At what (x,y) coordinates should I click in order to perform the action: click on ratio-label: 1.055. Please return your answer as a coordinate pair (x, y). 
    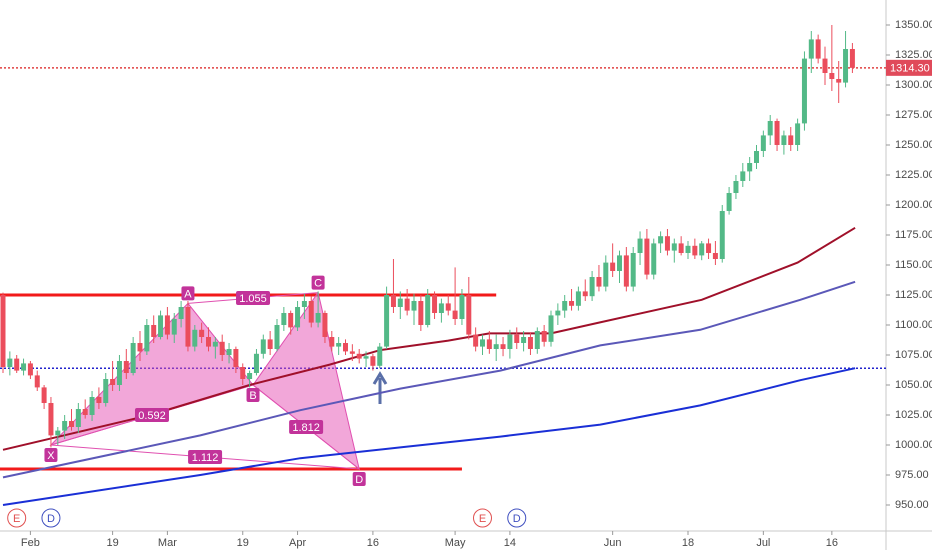
    Looking at the image, I should click on (253, 299).